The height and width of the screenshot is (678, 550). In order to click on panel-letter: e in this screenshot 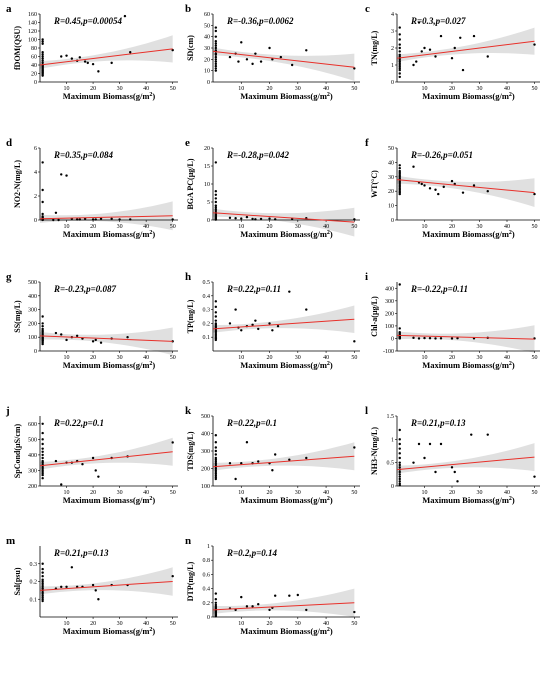, I will do `click(187, 143)`.